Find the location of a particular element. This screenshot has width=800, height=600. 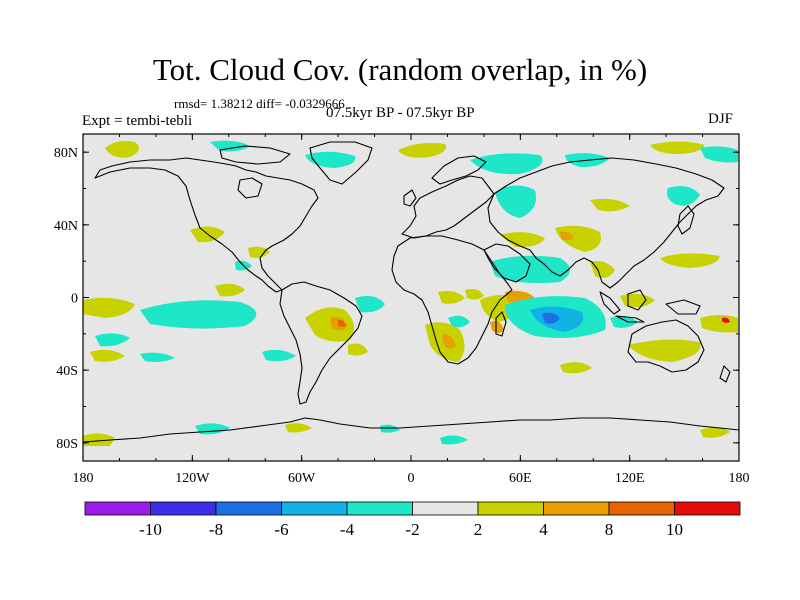

season-label: DJF is located at coordinates (721, 119).